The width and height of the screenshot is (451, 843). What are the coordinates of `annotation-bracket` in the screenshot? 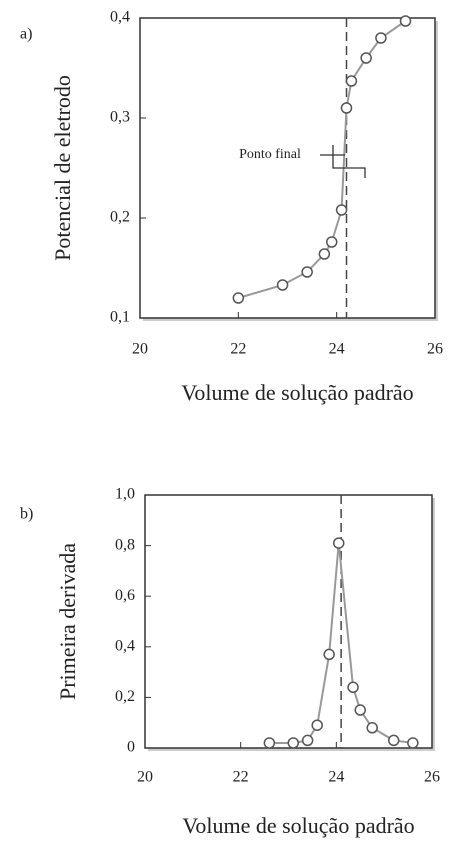 It's located at (343, 161).